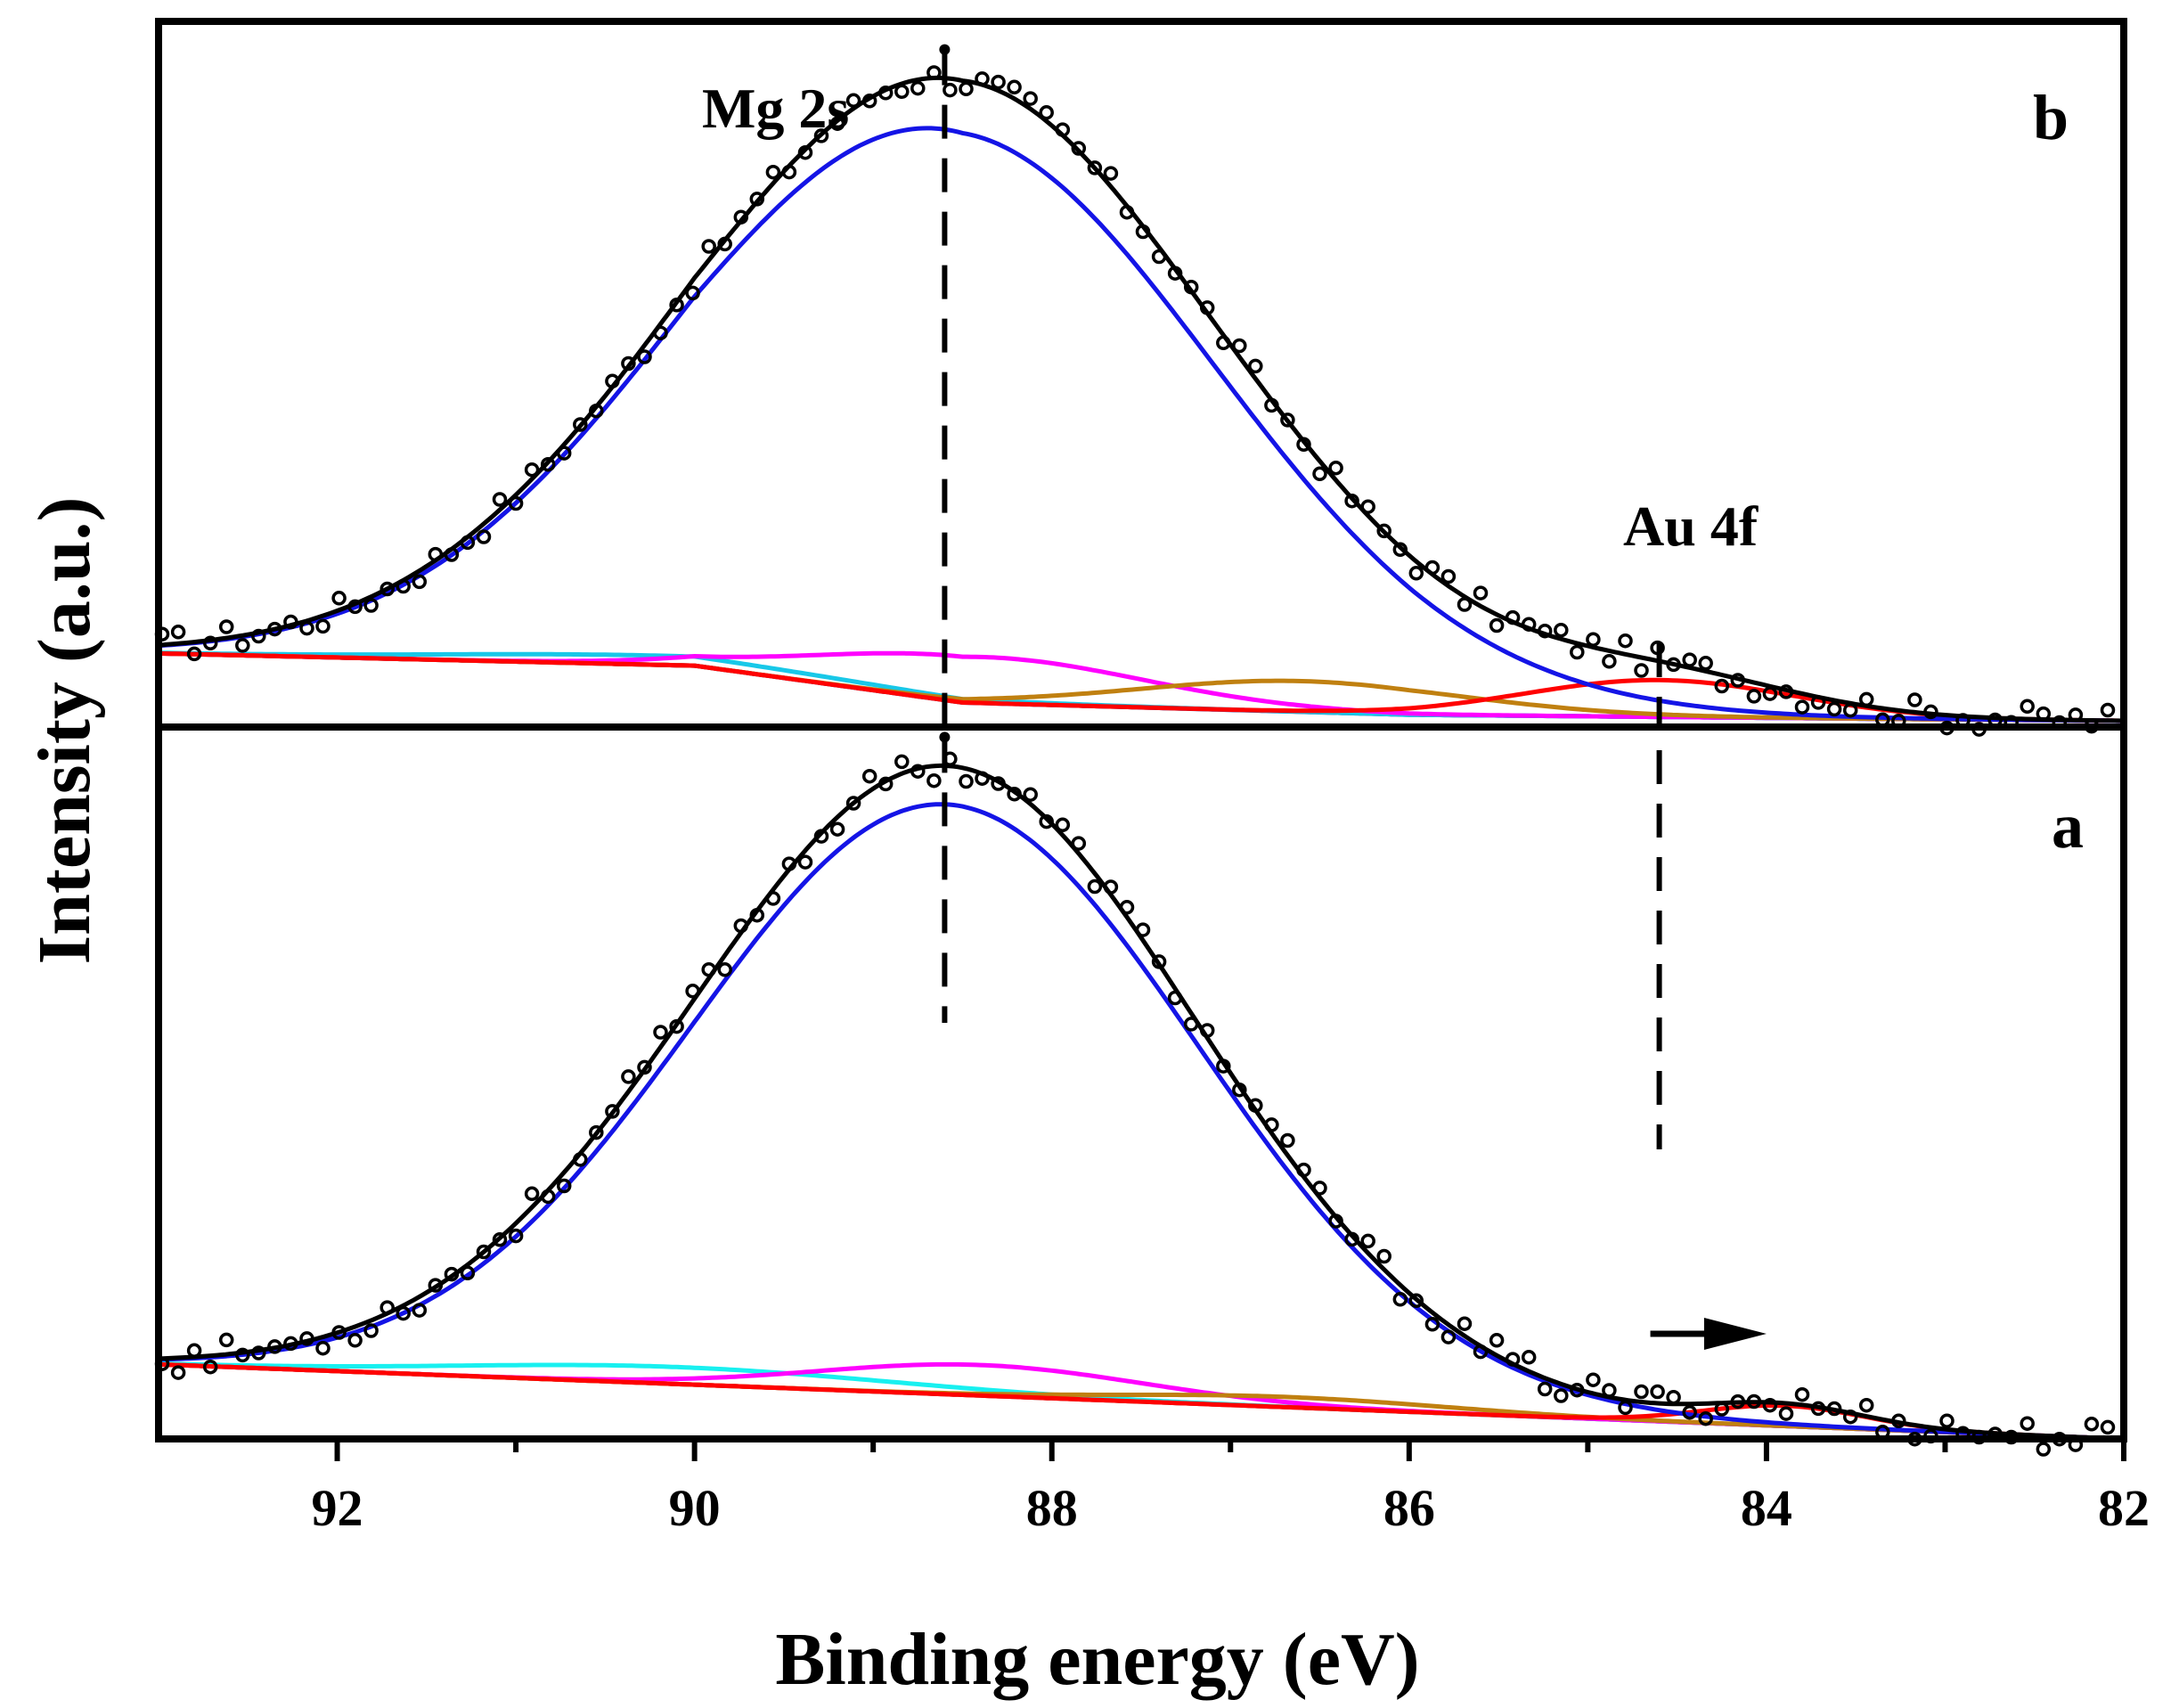 The width and height of the screenshot is (2179, 1708). Describe the element at coordinates (945, 49) in the screenshot. I see `panel-b-peak-marker` at that location.